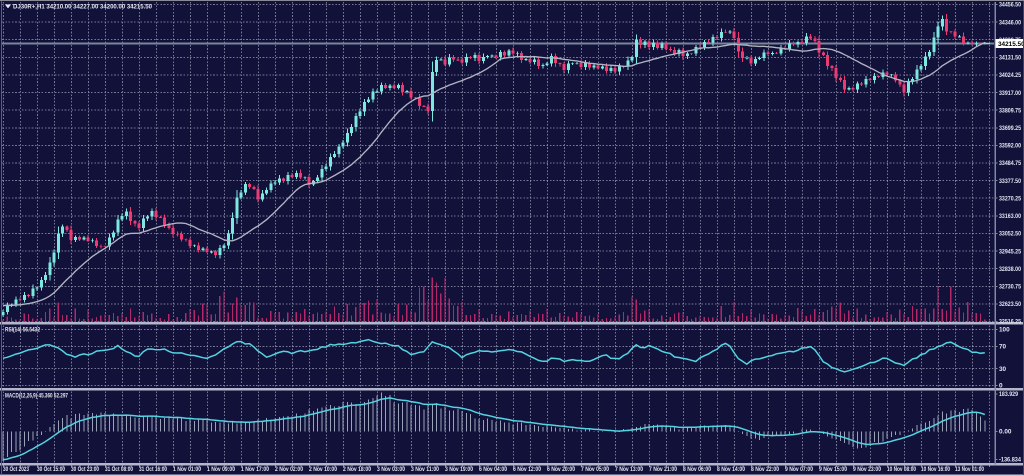 This screenshot has height=476, width=1024. Describe the element at coordinates (1011, 44) in the screenshot. I see `svg-text: 34215.50` at that location.